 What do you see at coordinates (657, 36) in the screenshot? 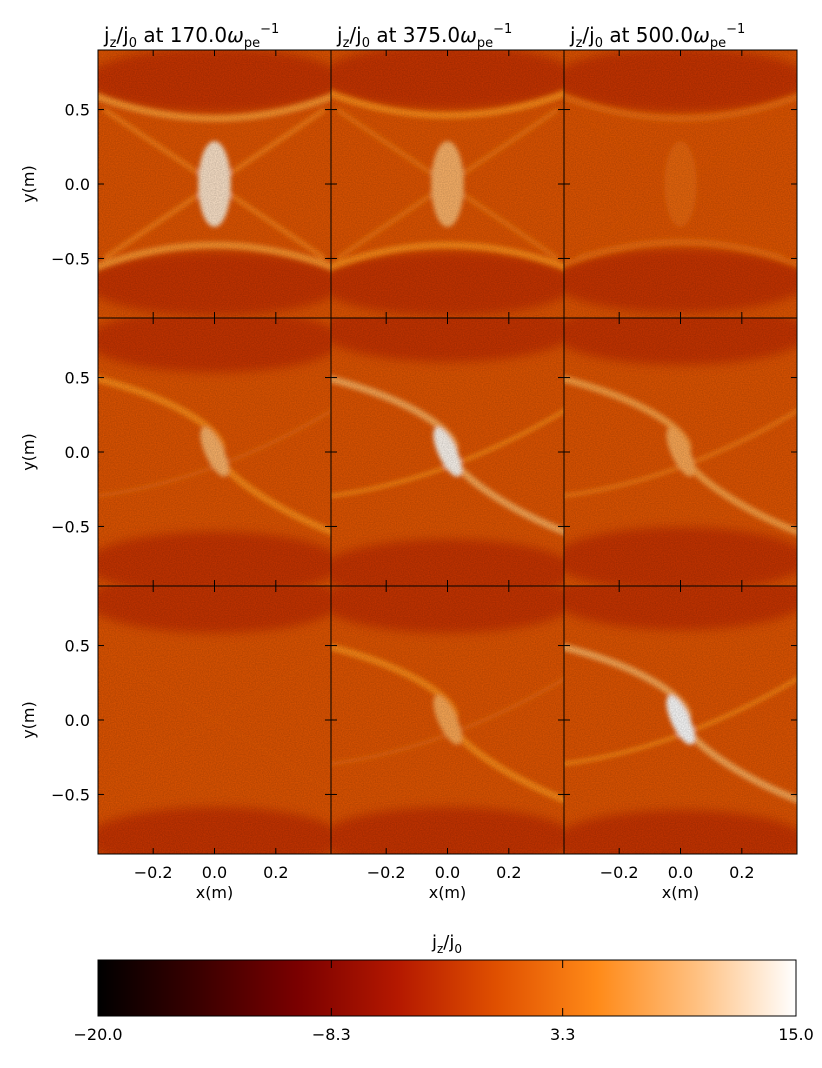
I see `column-title: jz/j0 at 500.0ωpe−1` at bounding box center [657, 36].